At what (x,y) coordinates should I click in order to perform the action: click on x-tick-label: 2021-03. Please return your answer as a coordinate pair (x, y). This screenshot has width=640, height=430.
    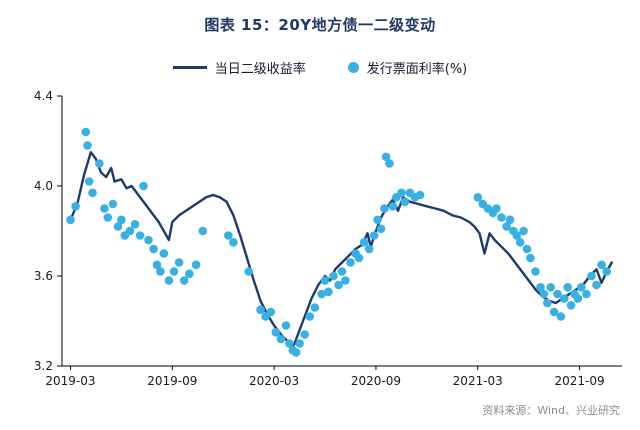
    Looking at the image, I should click on (478, 381).